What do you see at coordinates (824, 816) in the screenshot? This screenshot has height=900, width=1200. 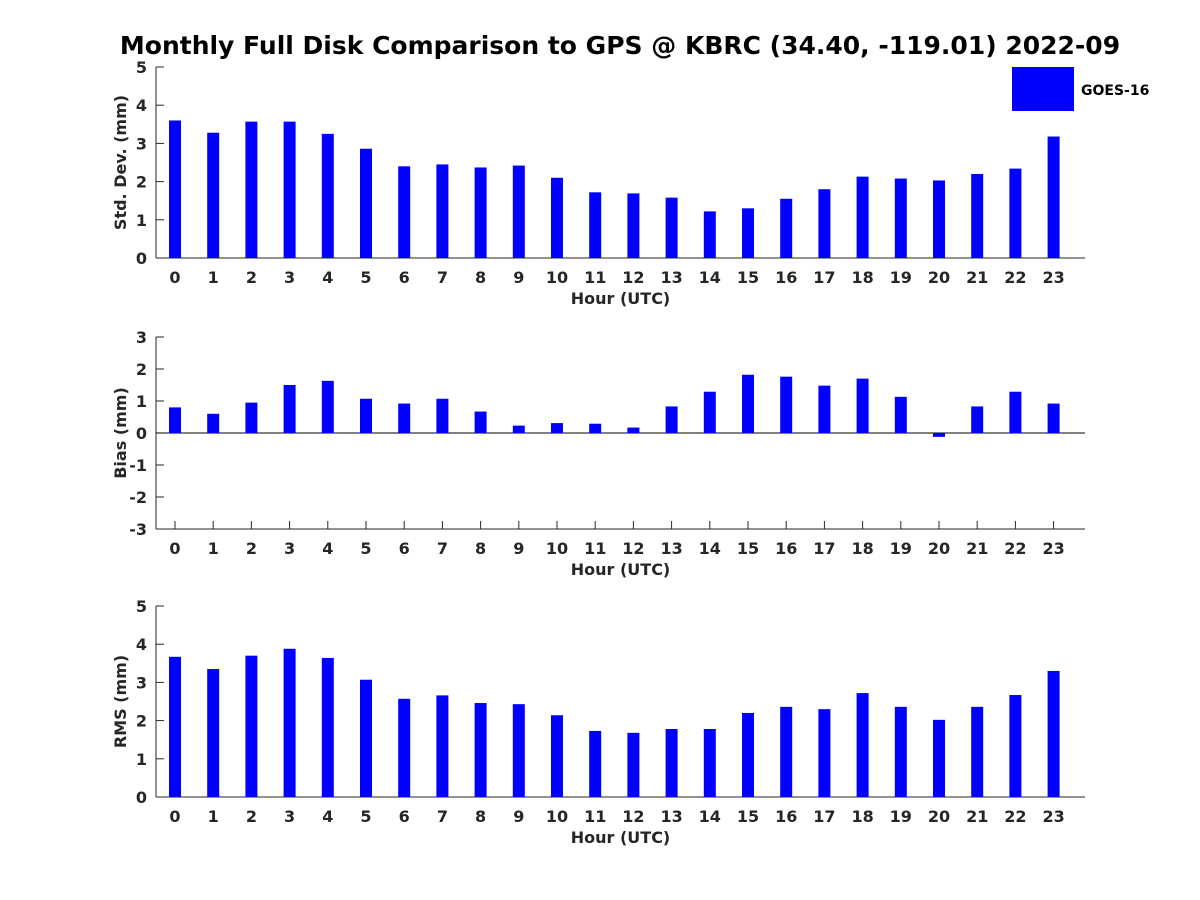 I see `x-tick-label: 17` at bounding box center [824, 816].